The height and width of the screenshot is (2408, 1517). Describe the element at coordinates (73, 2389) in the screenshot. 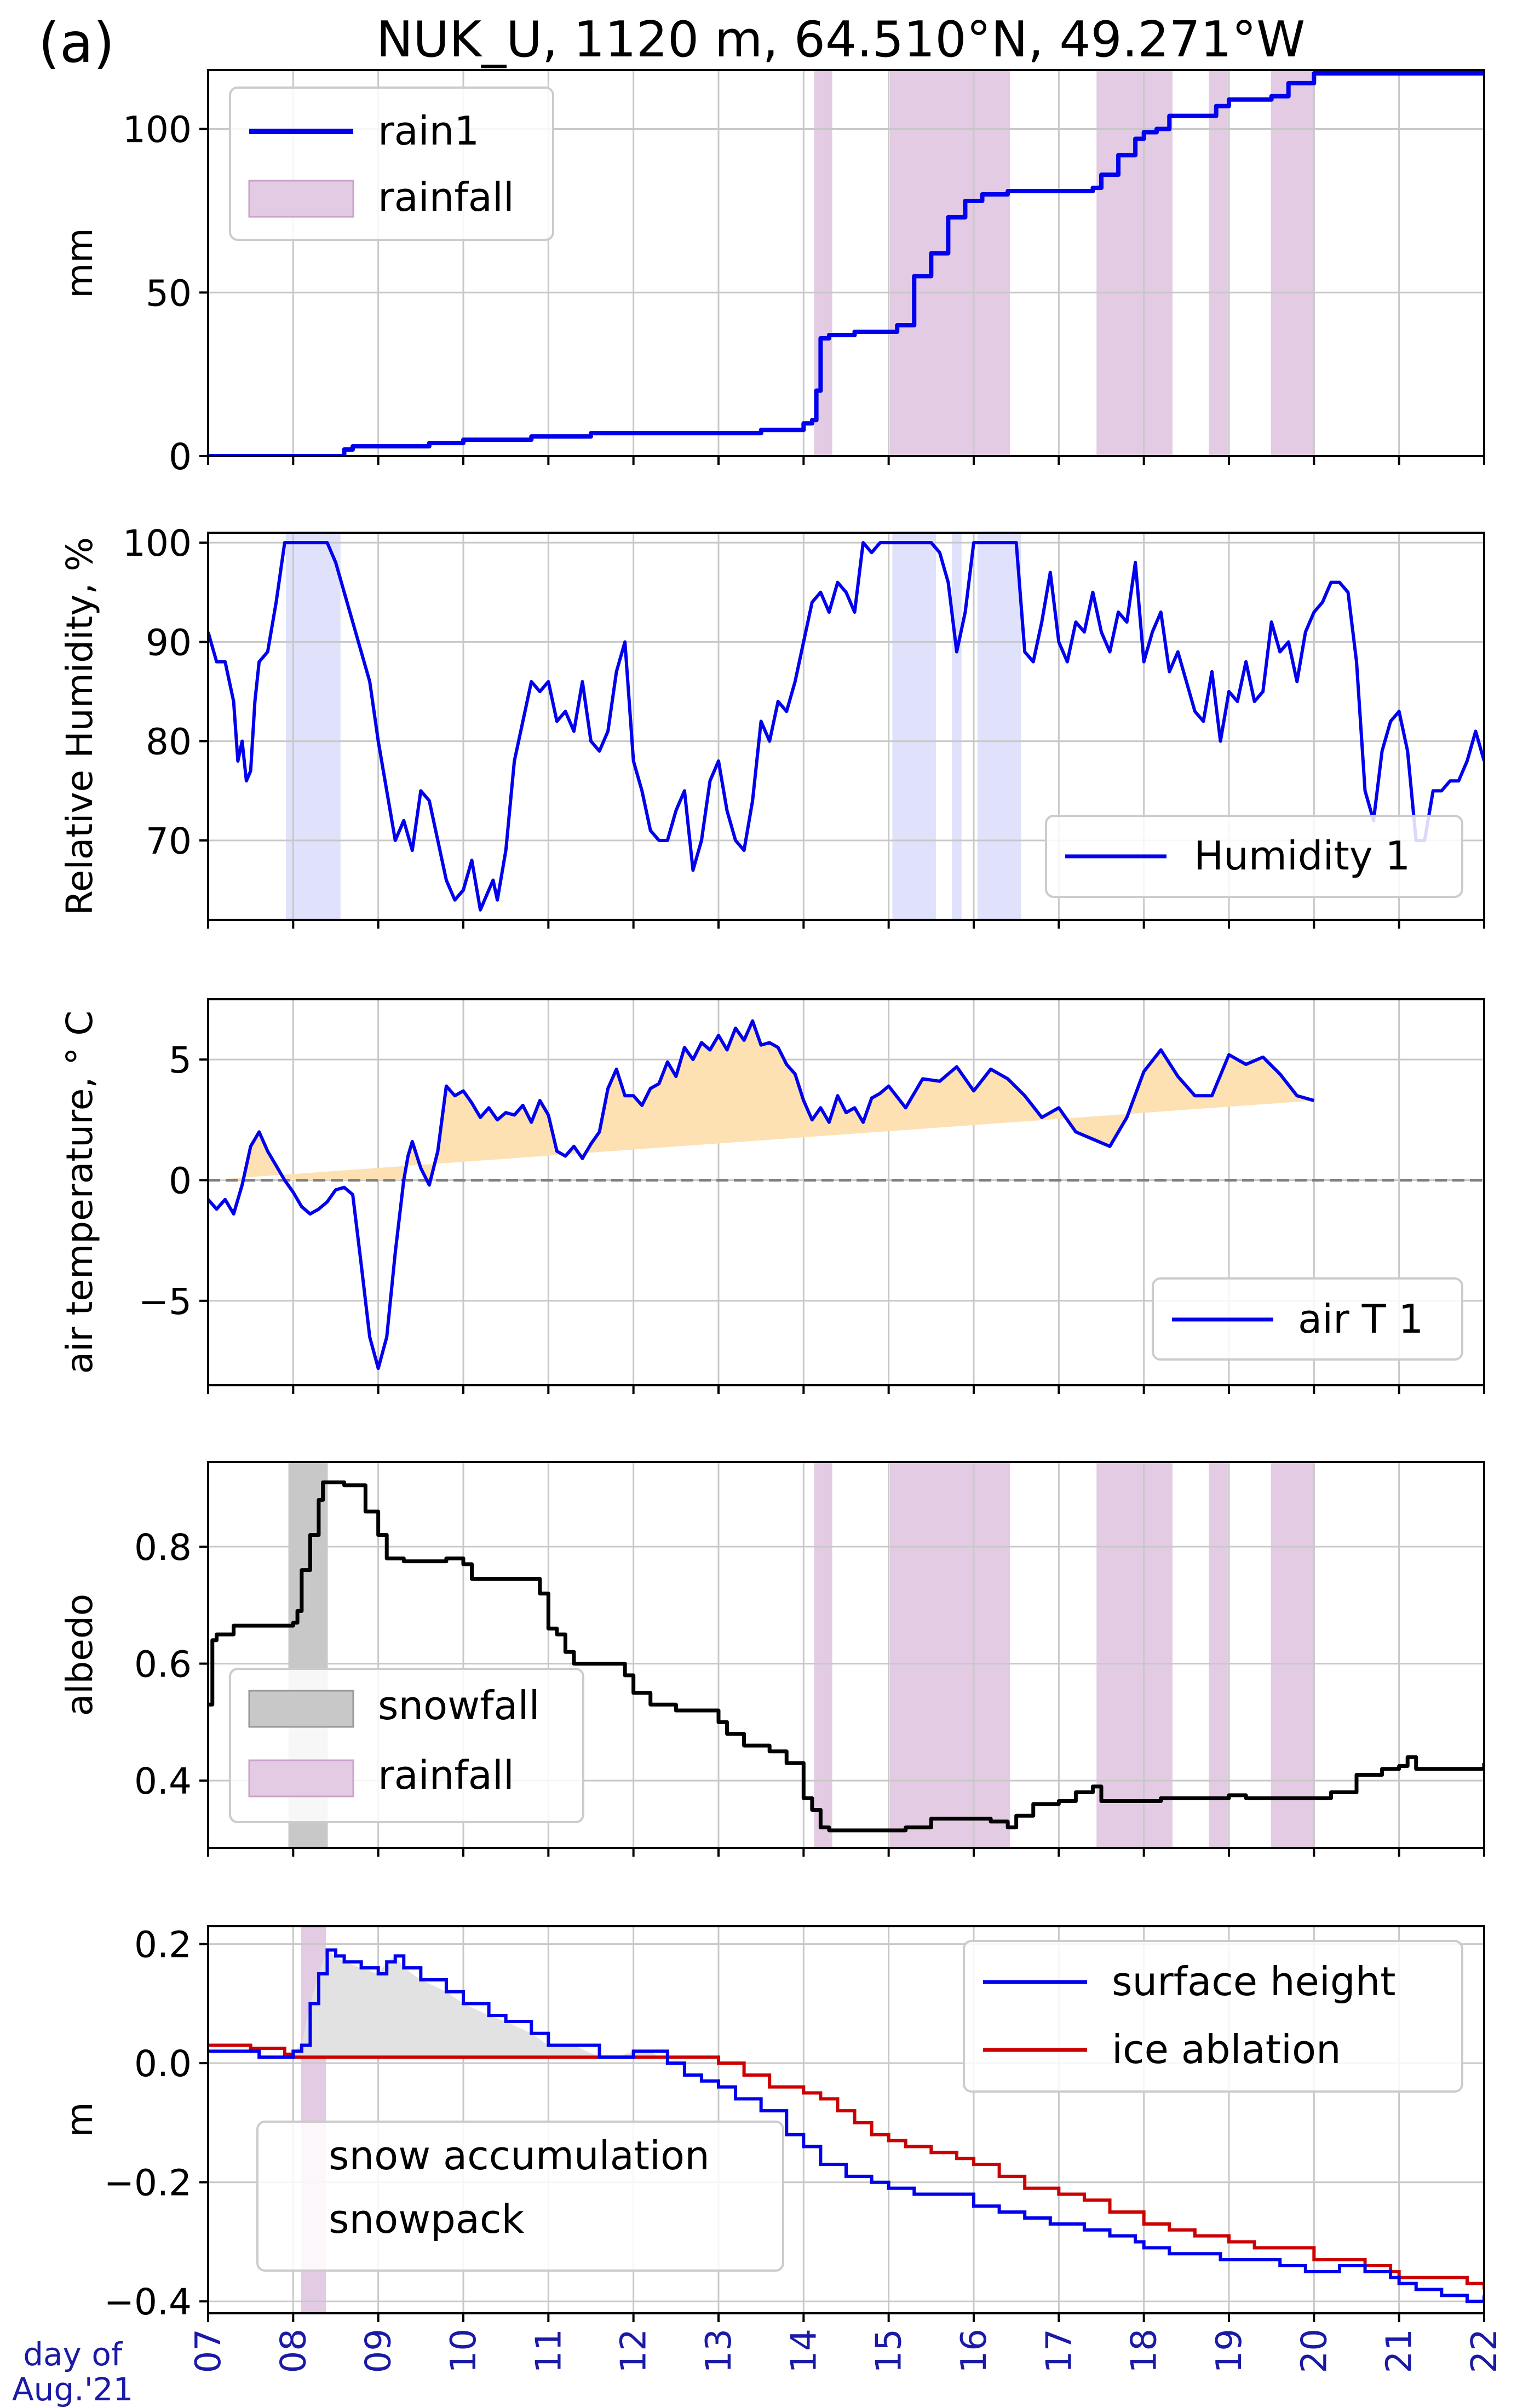

I see `x-corner-label-line2: Aug.'21` at that location.